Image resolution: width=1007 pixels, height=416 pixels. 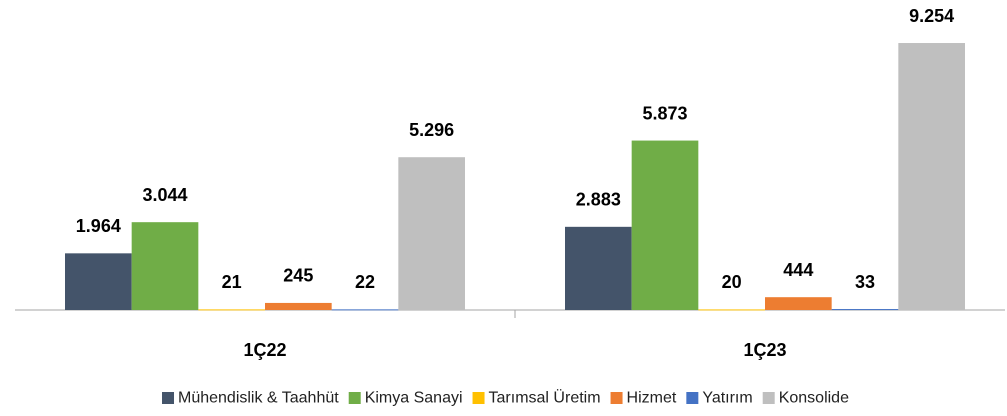 I want to click on value-label: 5.873, so click(x=664, y=113).